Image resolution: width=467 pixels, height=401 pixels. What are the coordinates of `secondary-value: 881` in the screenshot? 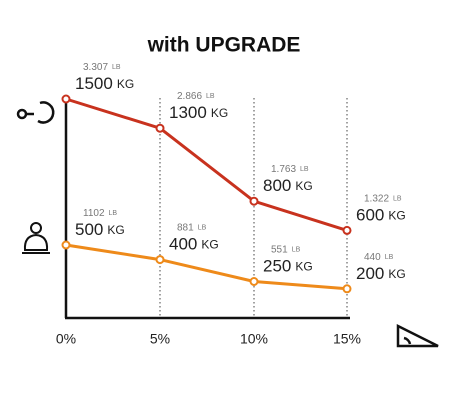 It's located at (185, 227).